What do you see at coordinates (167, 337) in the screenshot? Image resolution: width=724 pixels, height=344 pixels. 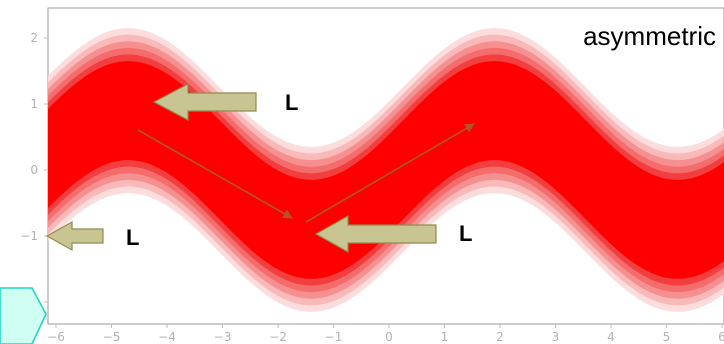 I see `x-tick-label: −4` at bounding box center [167, 337].